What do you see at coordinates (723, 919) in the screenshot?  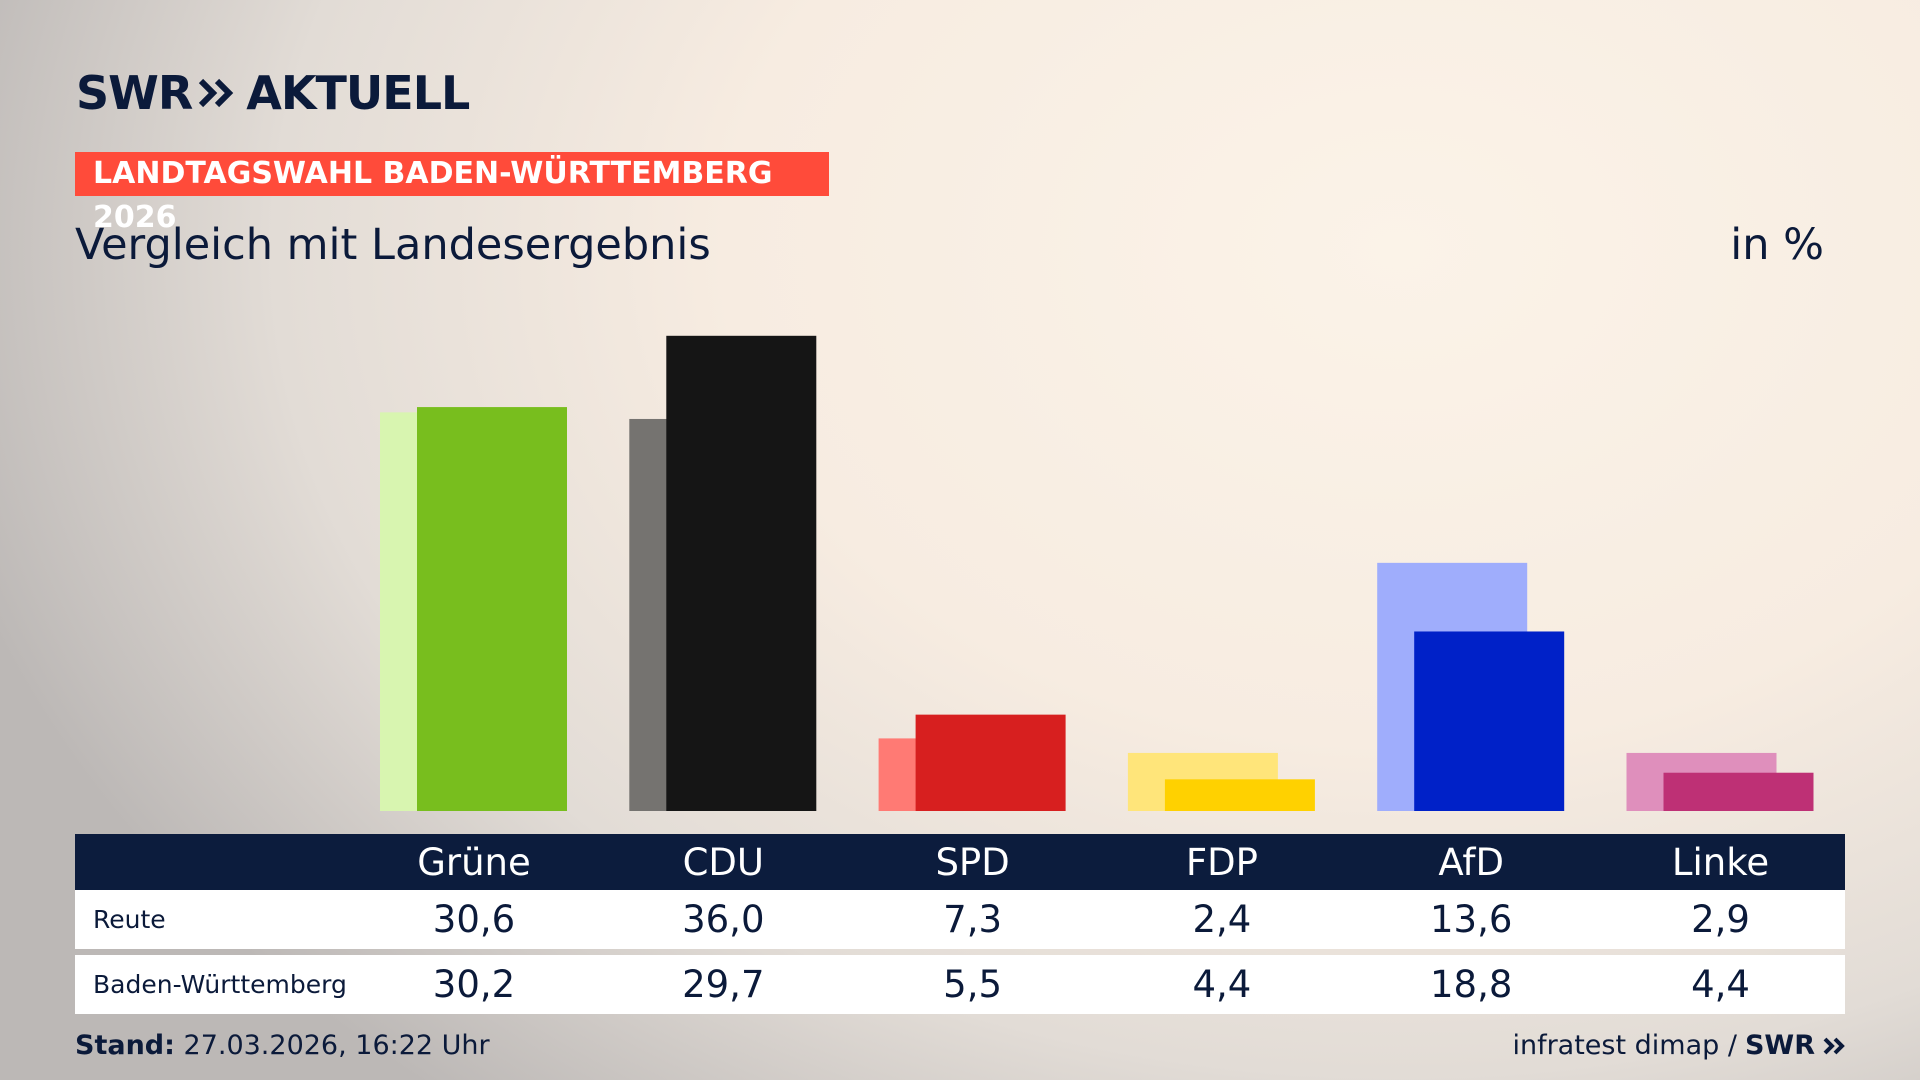 I see `value-label: 36,0` at bounding box center [723, 919].